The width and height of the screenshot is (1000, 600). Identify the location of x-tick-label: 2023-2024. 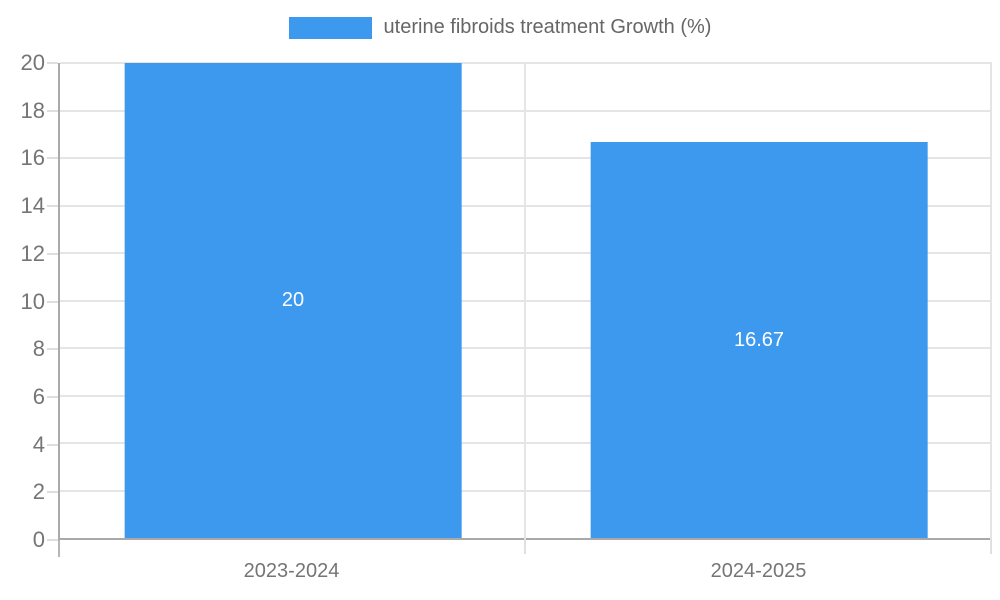
(291, 571).